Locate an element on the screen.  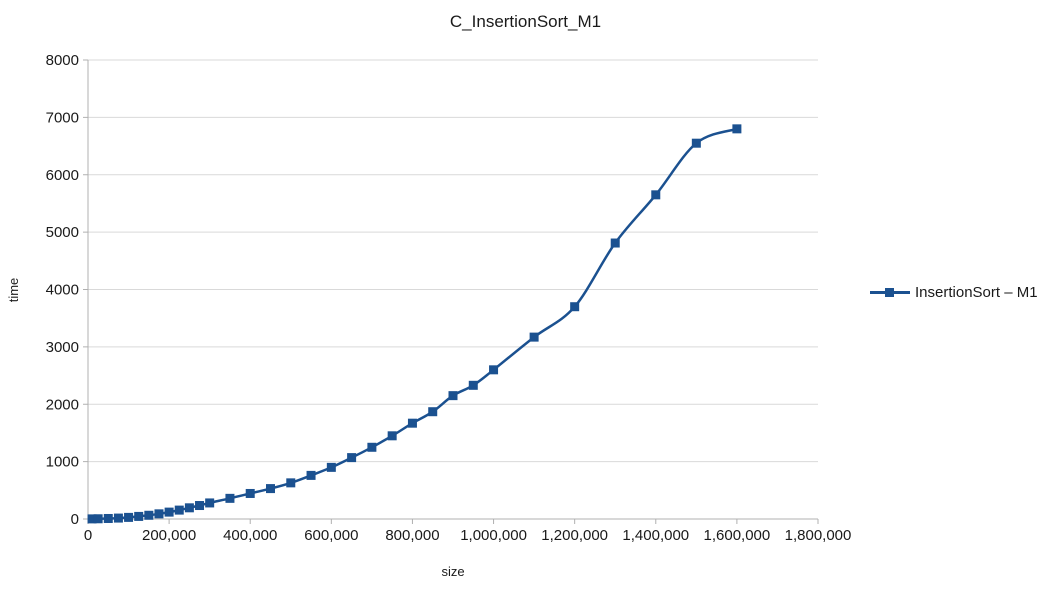
x-tick-label: 1,600,000 is located at coordinates (737, 535).